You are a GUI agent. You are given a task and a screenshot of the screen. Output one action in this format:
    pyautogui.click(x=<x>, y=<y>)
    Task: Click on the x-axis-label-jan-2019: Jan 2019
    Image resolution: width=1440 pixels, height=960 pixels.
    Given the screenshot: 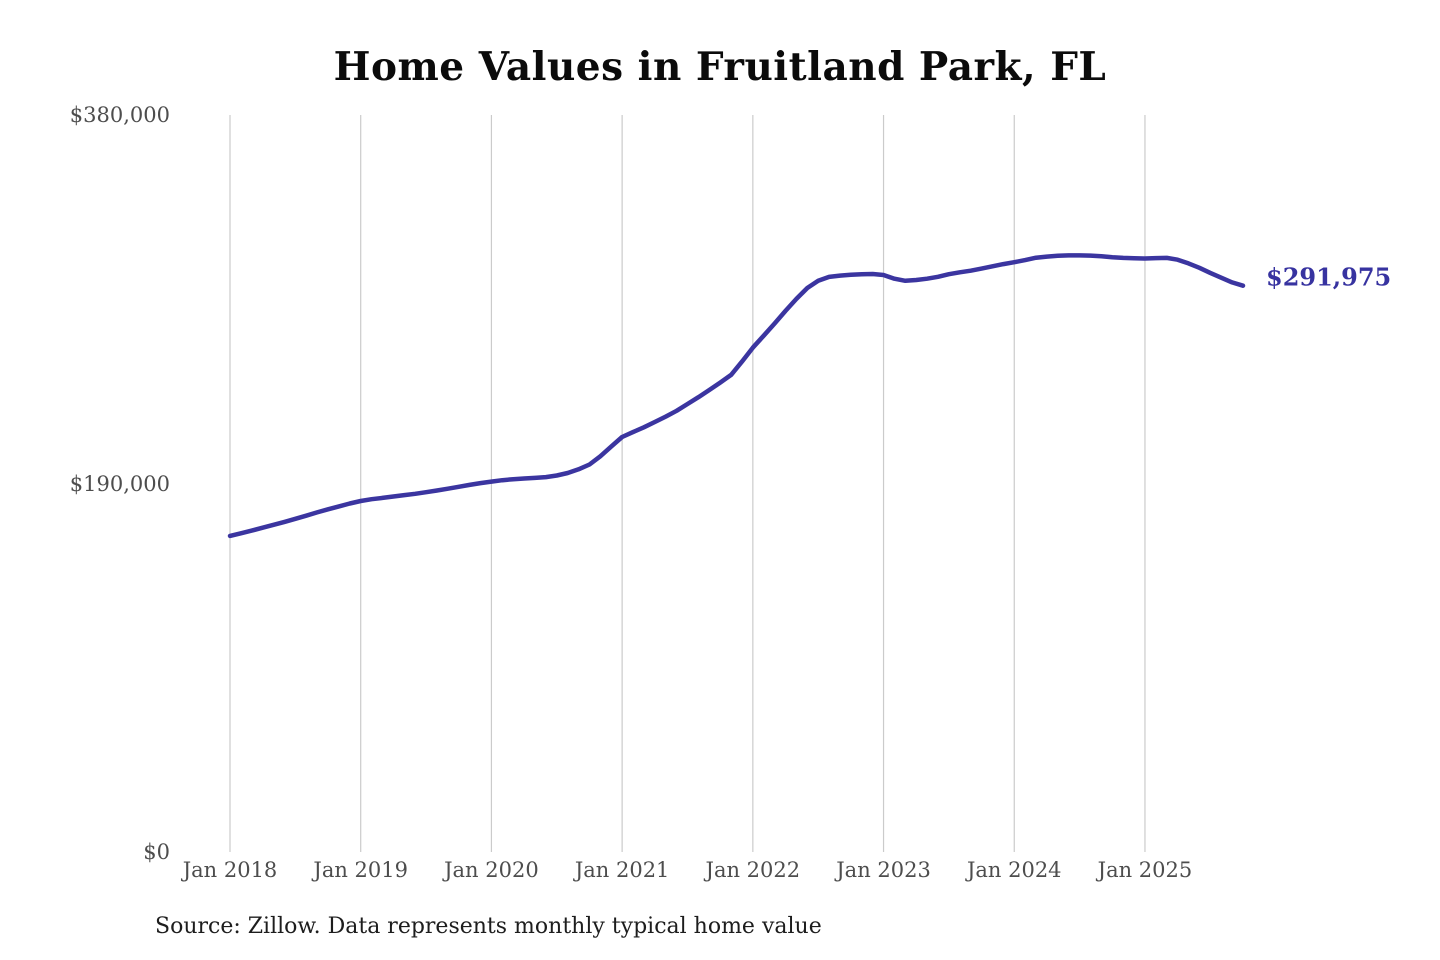 What is the action you would take?
    pyautogui.click(x=360, y=870)
    